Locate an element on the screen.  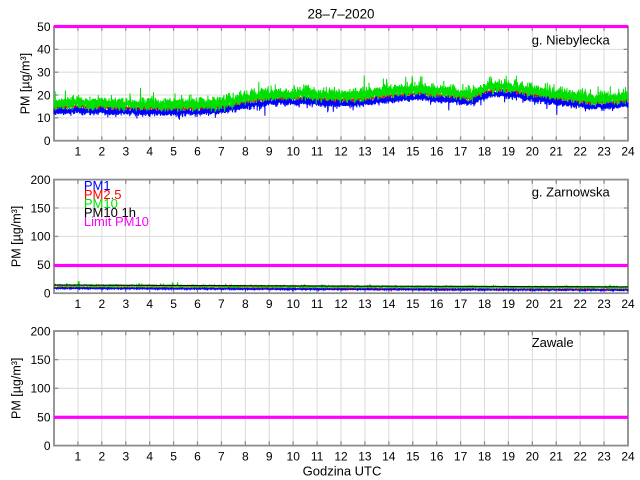
svg-text: g. Zarnowska is located at coordinates (571, 191).